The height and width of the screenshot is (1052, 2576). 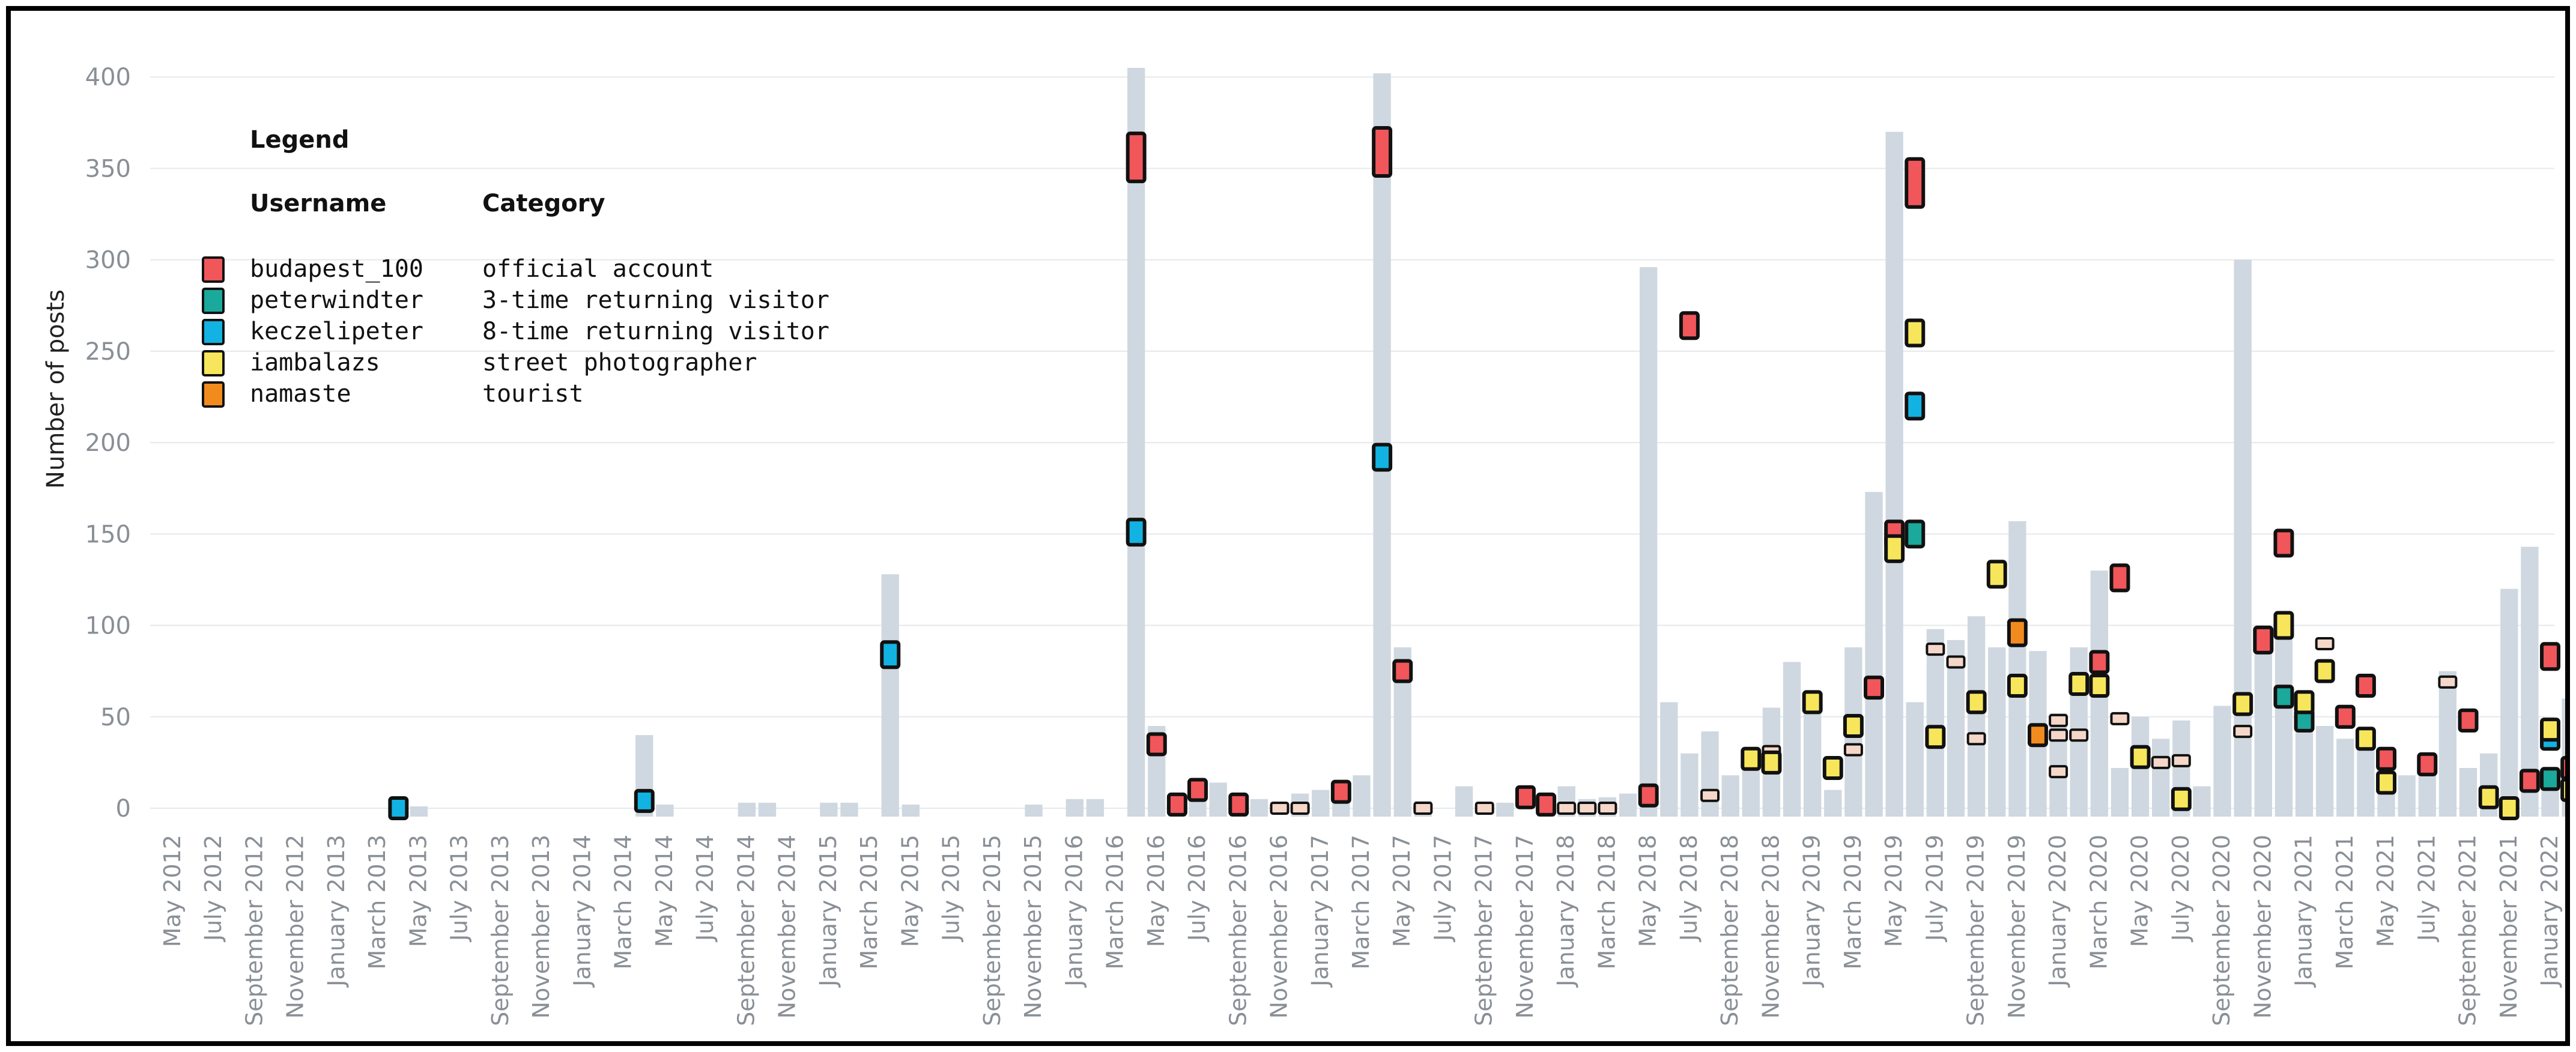 What do you see at coordinates (1976, 931) in the screenshot?
I see `x-tick-label: September 2019` at bounding box center [1976, 931].